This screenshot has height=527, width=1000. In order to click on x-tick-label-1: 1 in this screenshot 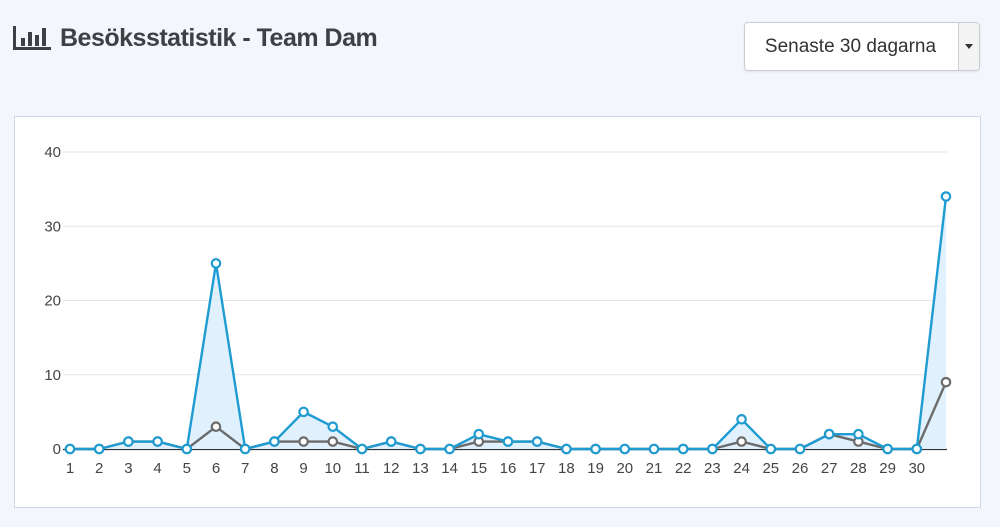, I will do `click(70, 468)`.